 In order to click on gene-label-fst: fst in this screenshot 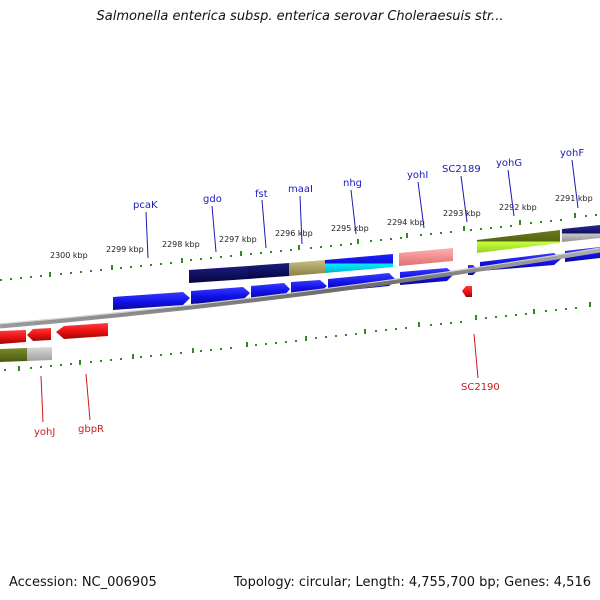, I will do `click(261, 194)`.